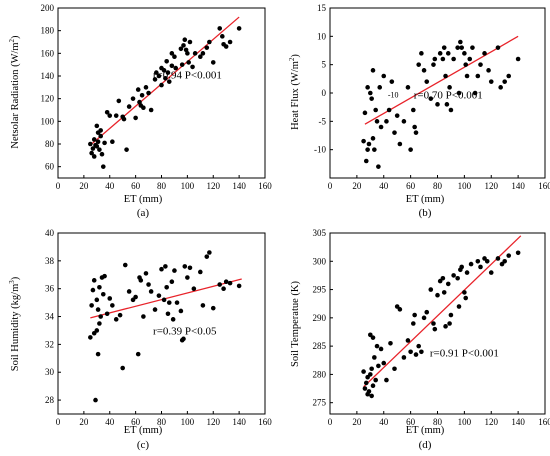 Image resolution: width=550 pixels, height=456 pixels. What do you see at coordinates (320, 318) in the screenshot?
I see `y-tick-label: 290` at bounding box center [320, 318].